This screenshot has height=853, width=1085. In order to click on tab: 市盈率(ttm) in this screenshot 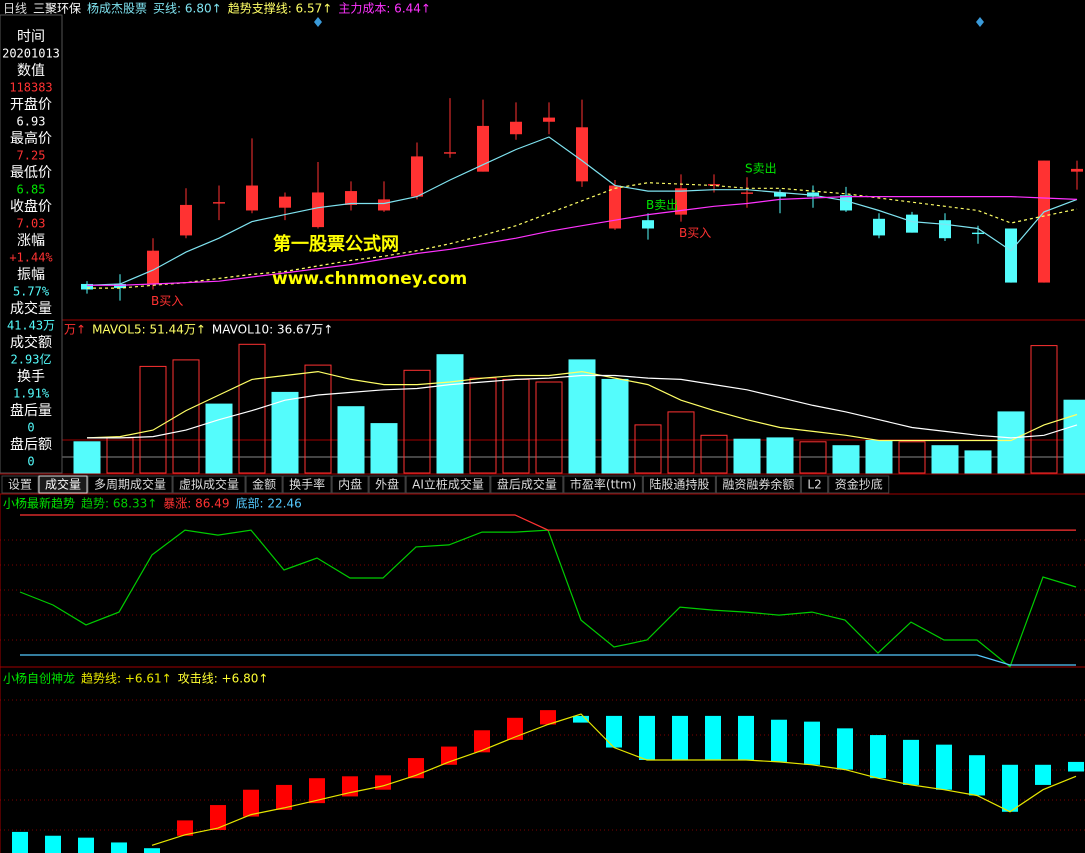, I will do `click(603, 484)`.